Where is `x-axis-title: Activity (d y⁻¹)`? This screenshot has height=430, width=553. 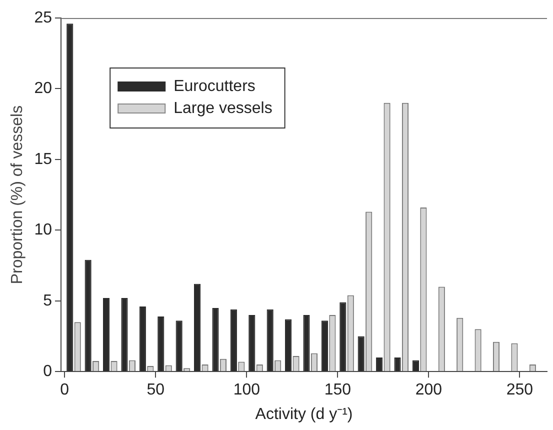 x-axis-title: Activity (d y⁻¹) is located at coordinates (304, 414).